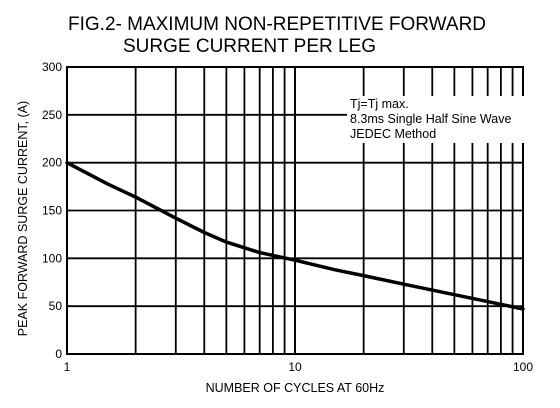 This screenshot has width=560, height=408. What do you see at coordinates (379, 104) in the screenshot?
I see `note-line-1: Tj=Tj max.` at bounding box center [379, 104].